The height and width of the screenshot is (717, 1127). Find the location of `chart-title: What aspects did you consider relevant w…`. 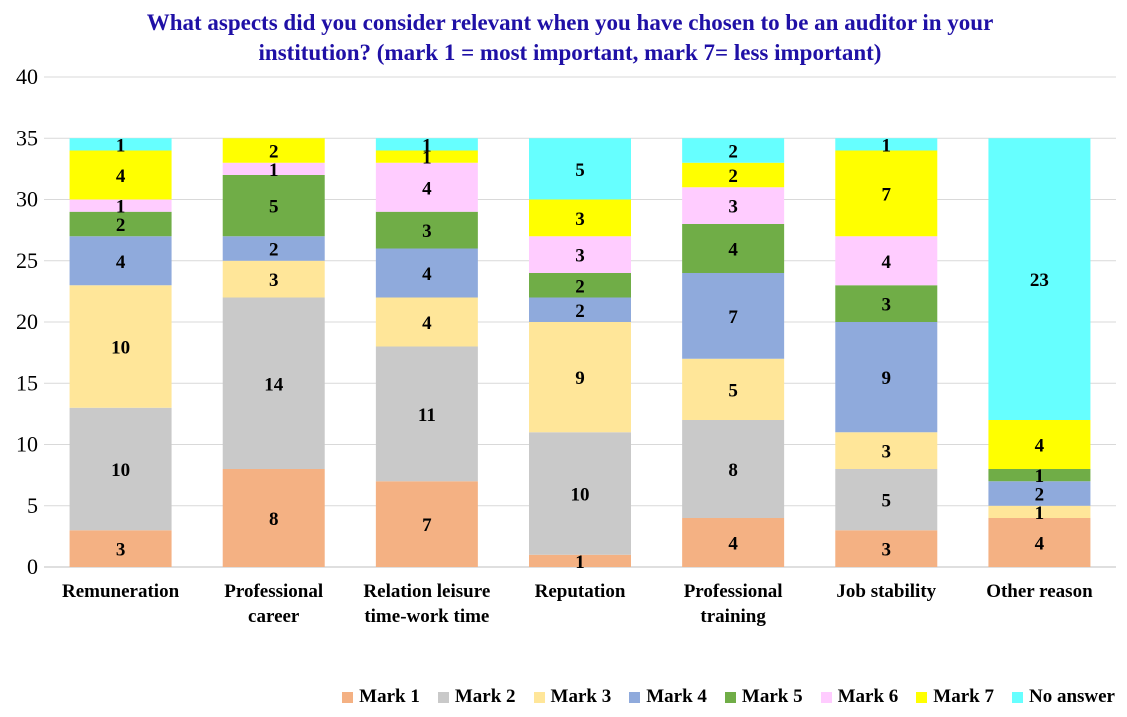

chart-title: What aspects did you consider relevant w… is located at coordinates (570, 37).